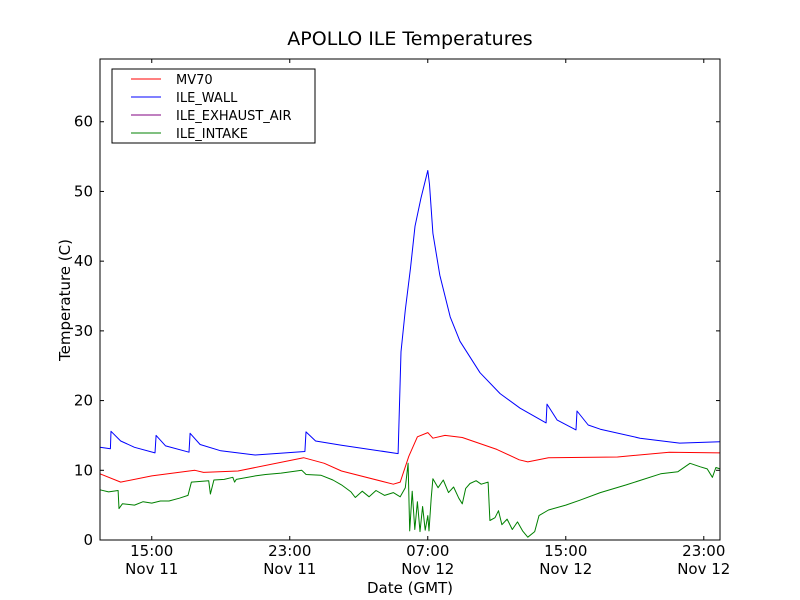  Describe the element at coordinates (207, 98) in the screenshot. I see `legend-label: ILE_WALL` at that location.